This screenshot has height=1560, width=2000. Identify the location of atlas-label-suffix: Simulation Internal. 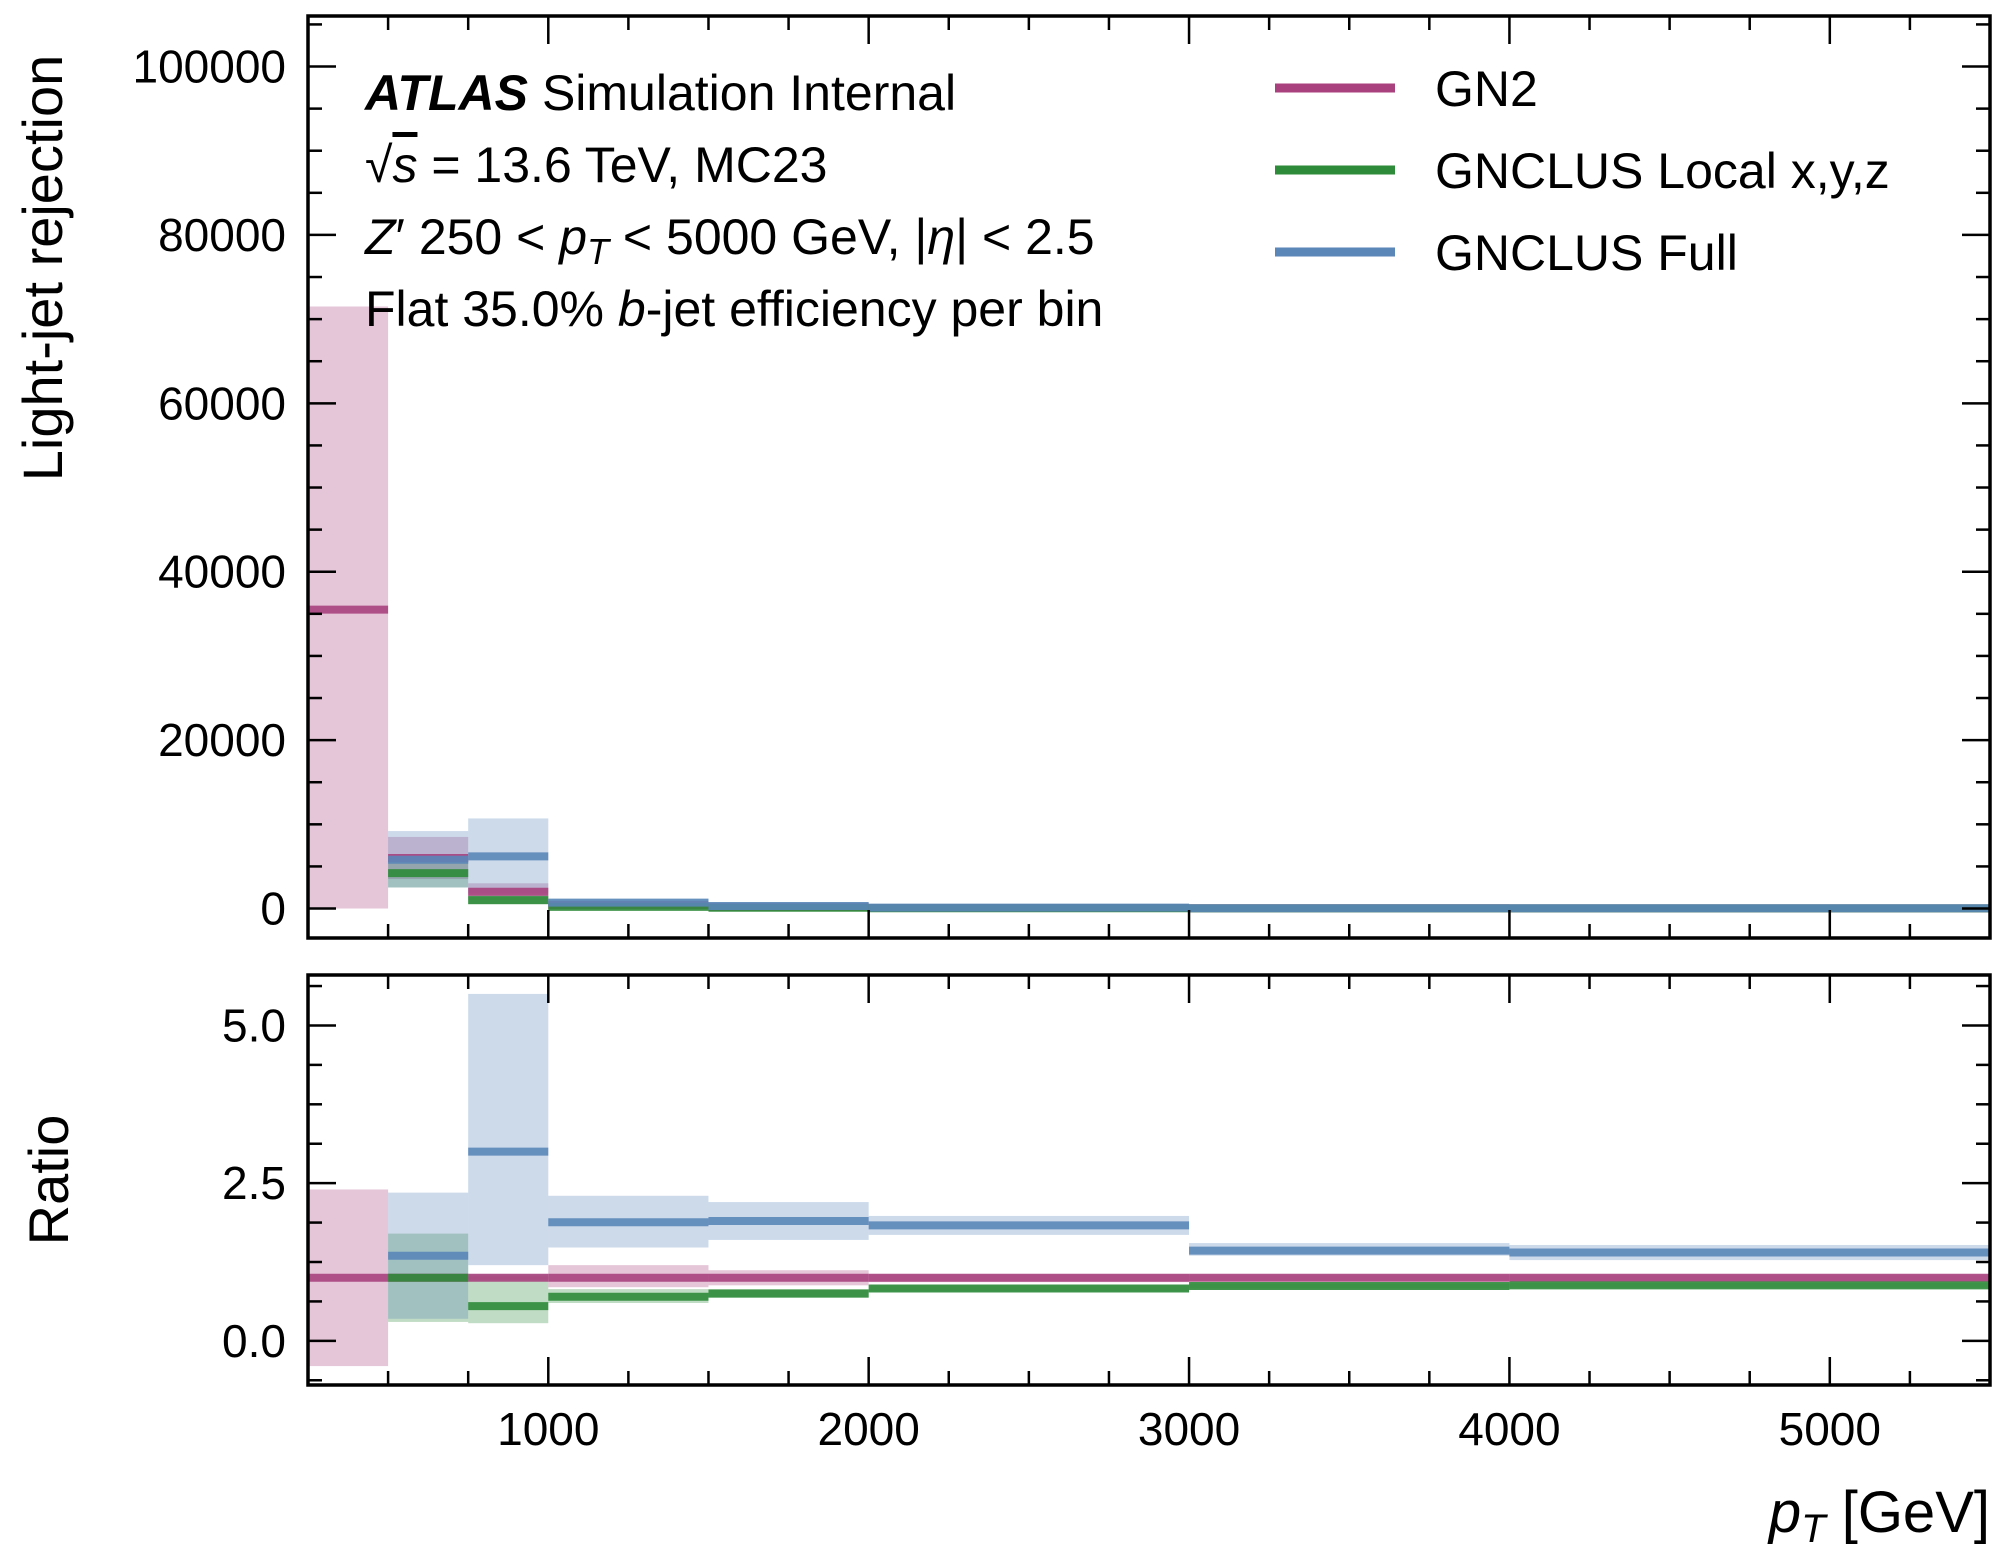
(749, 93).